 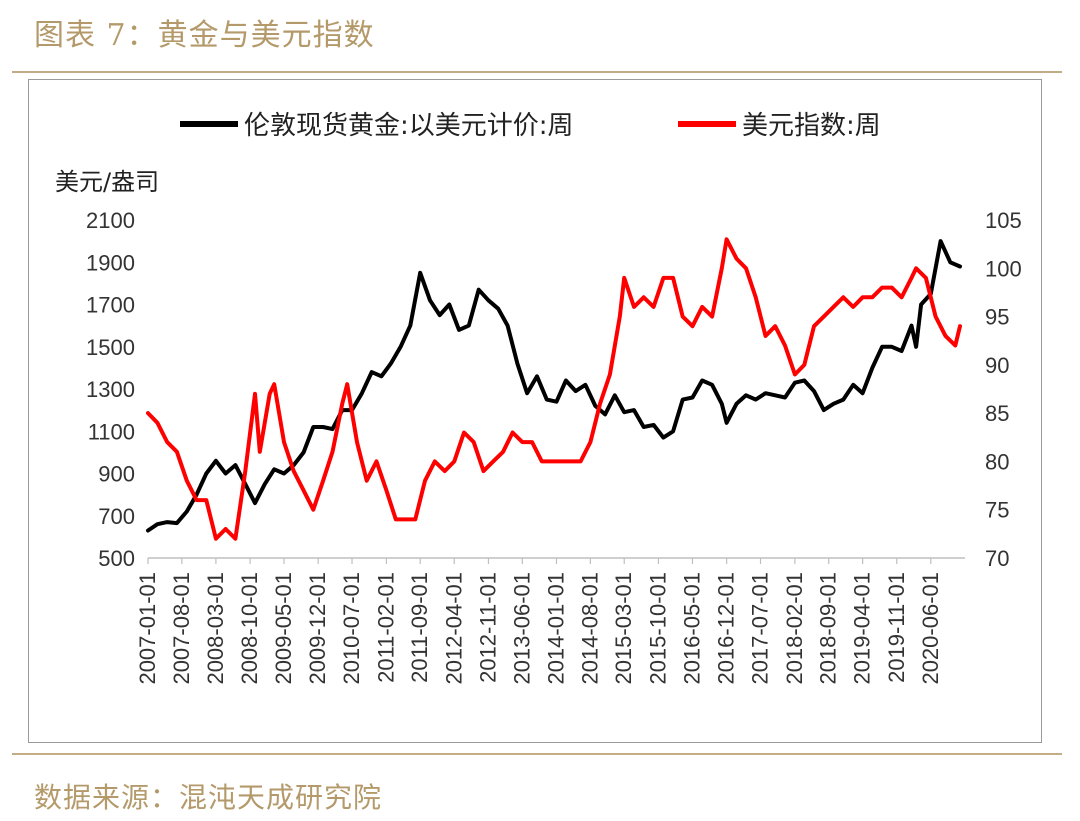 What do you see at coordinates (283, 628) in the screenshot?
I see `x-tick-label: 2009-05-01` at bounding box center [283, 628].